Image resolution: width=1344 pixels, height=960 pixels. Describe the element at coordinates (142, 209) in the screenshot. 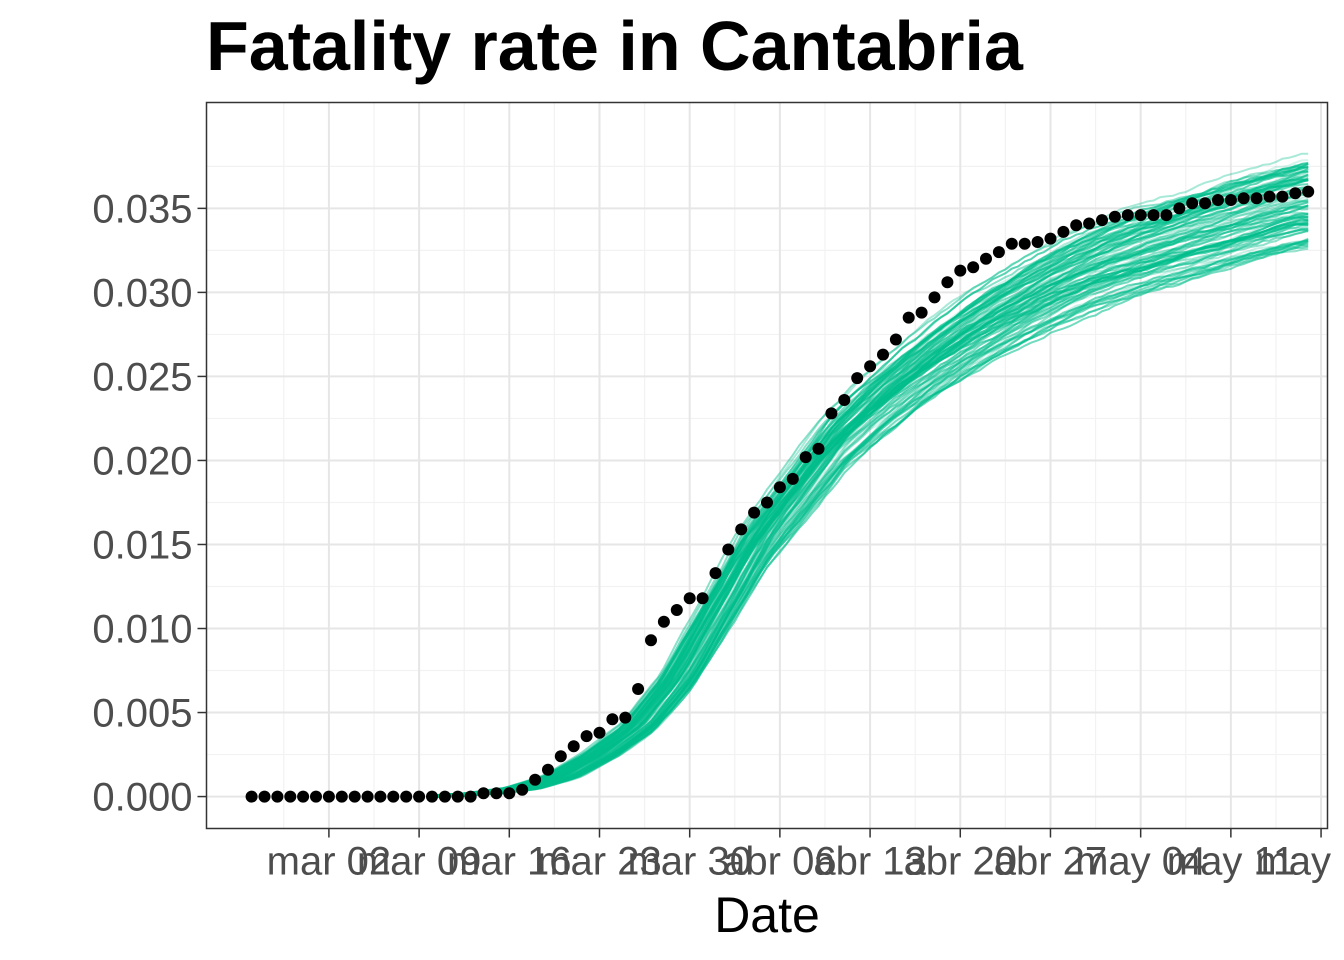

I see `y-tick-label: 0.035` at that location.